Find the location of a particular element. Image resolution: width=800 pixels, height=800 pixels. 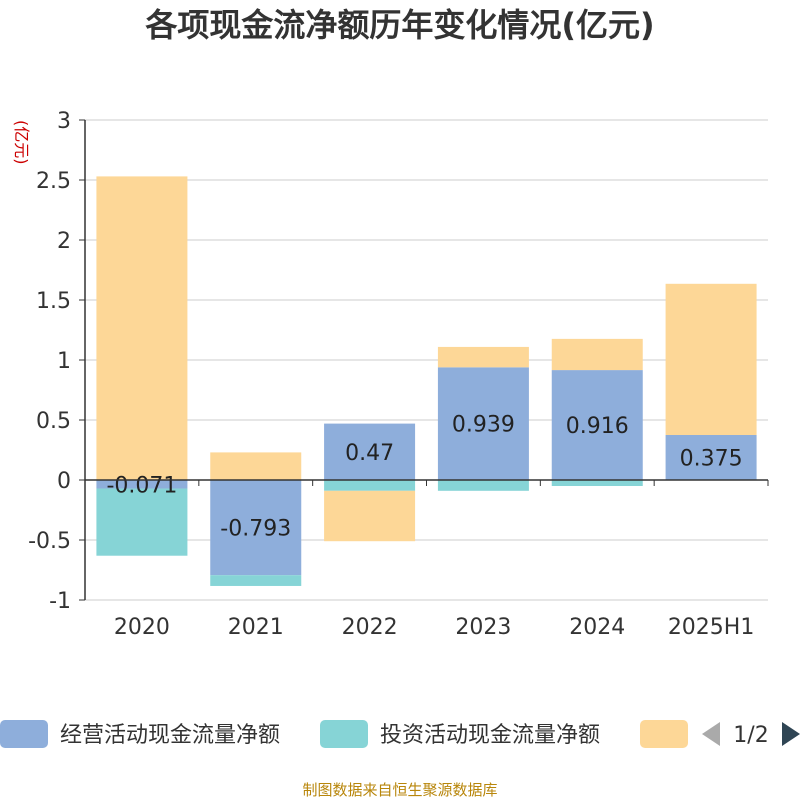

y-tick-label: -1 is located at coordinates (60, 601).